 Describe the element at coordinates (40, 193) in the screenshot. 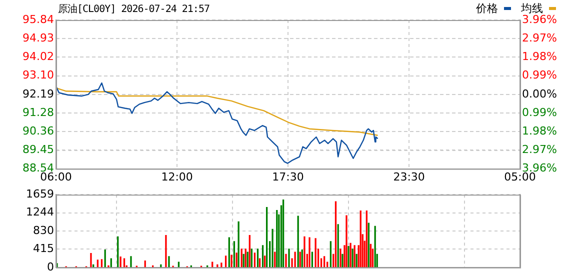

I see `y-tick-label: 1659` at that location.